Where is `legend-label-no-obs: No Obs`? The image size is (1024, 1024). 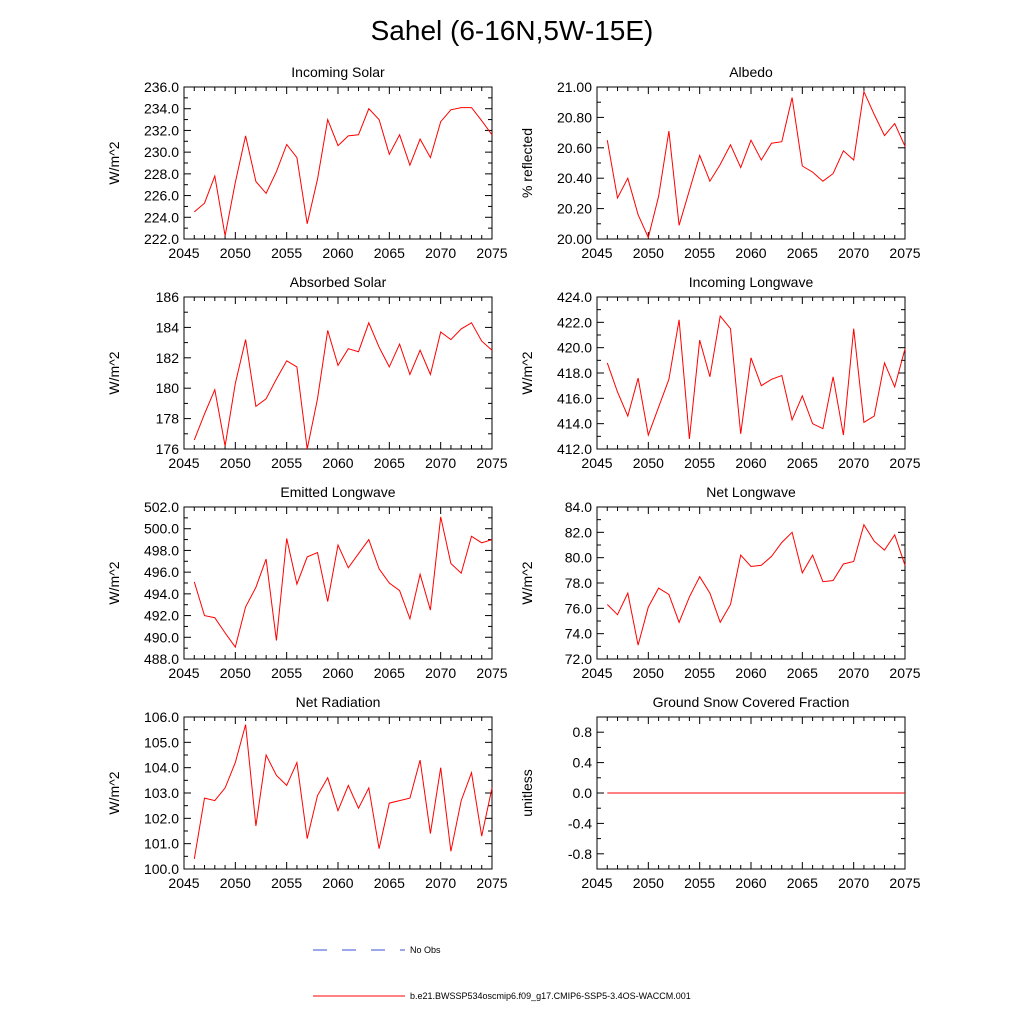
legend-label-no-obs: No Obs is located at coordinates (425, 950).